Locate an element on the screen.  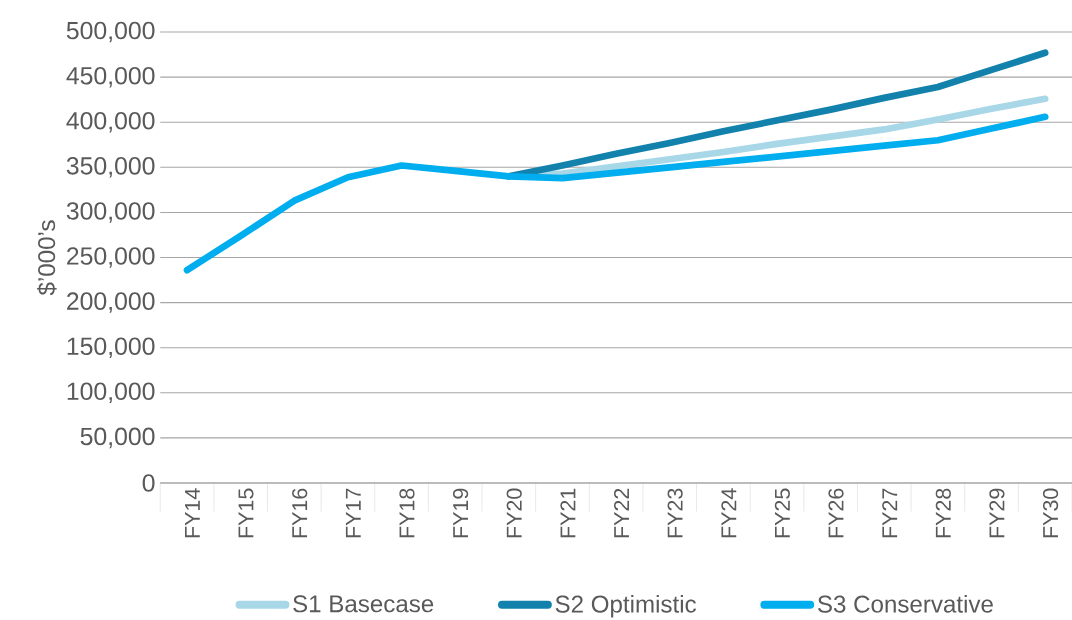
y-tick-label: 150,000 is located at coordinates (111, 347).